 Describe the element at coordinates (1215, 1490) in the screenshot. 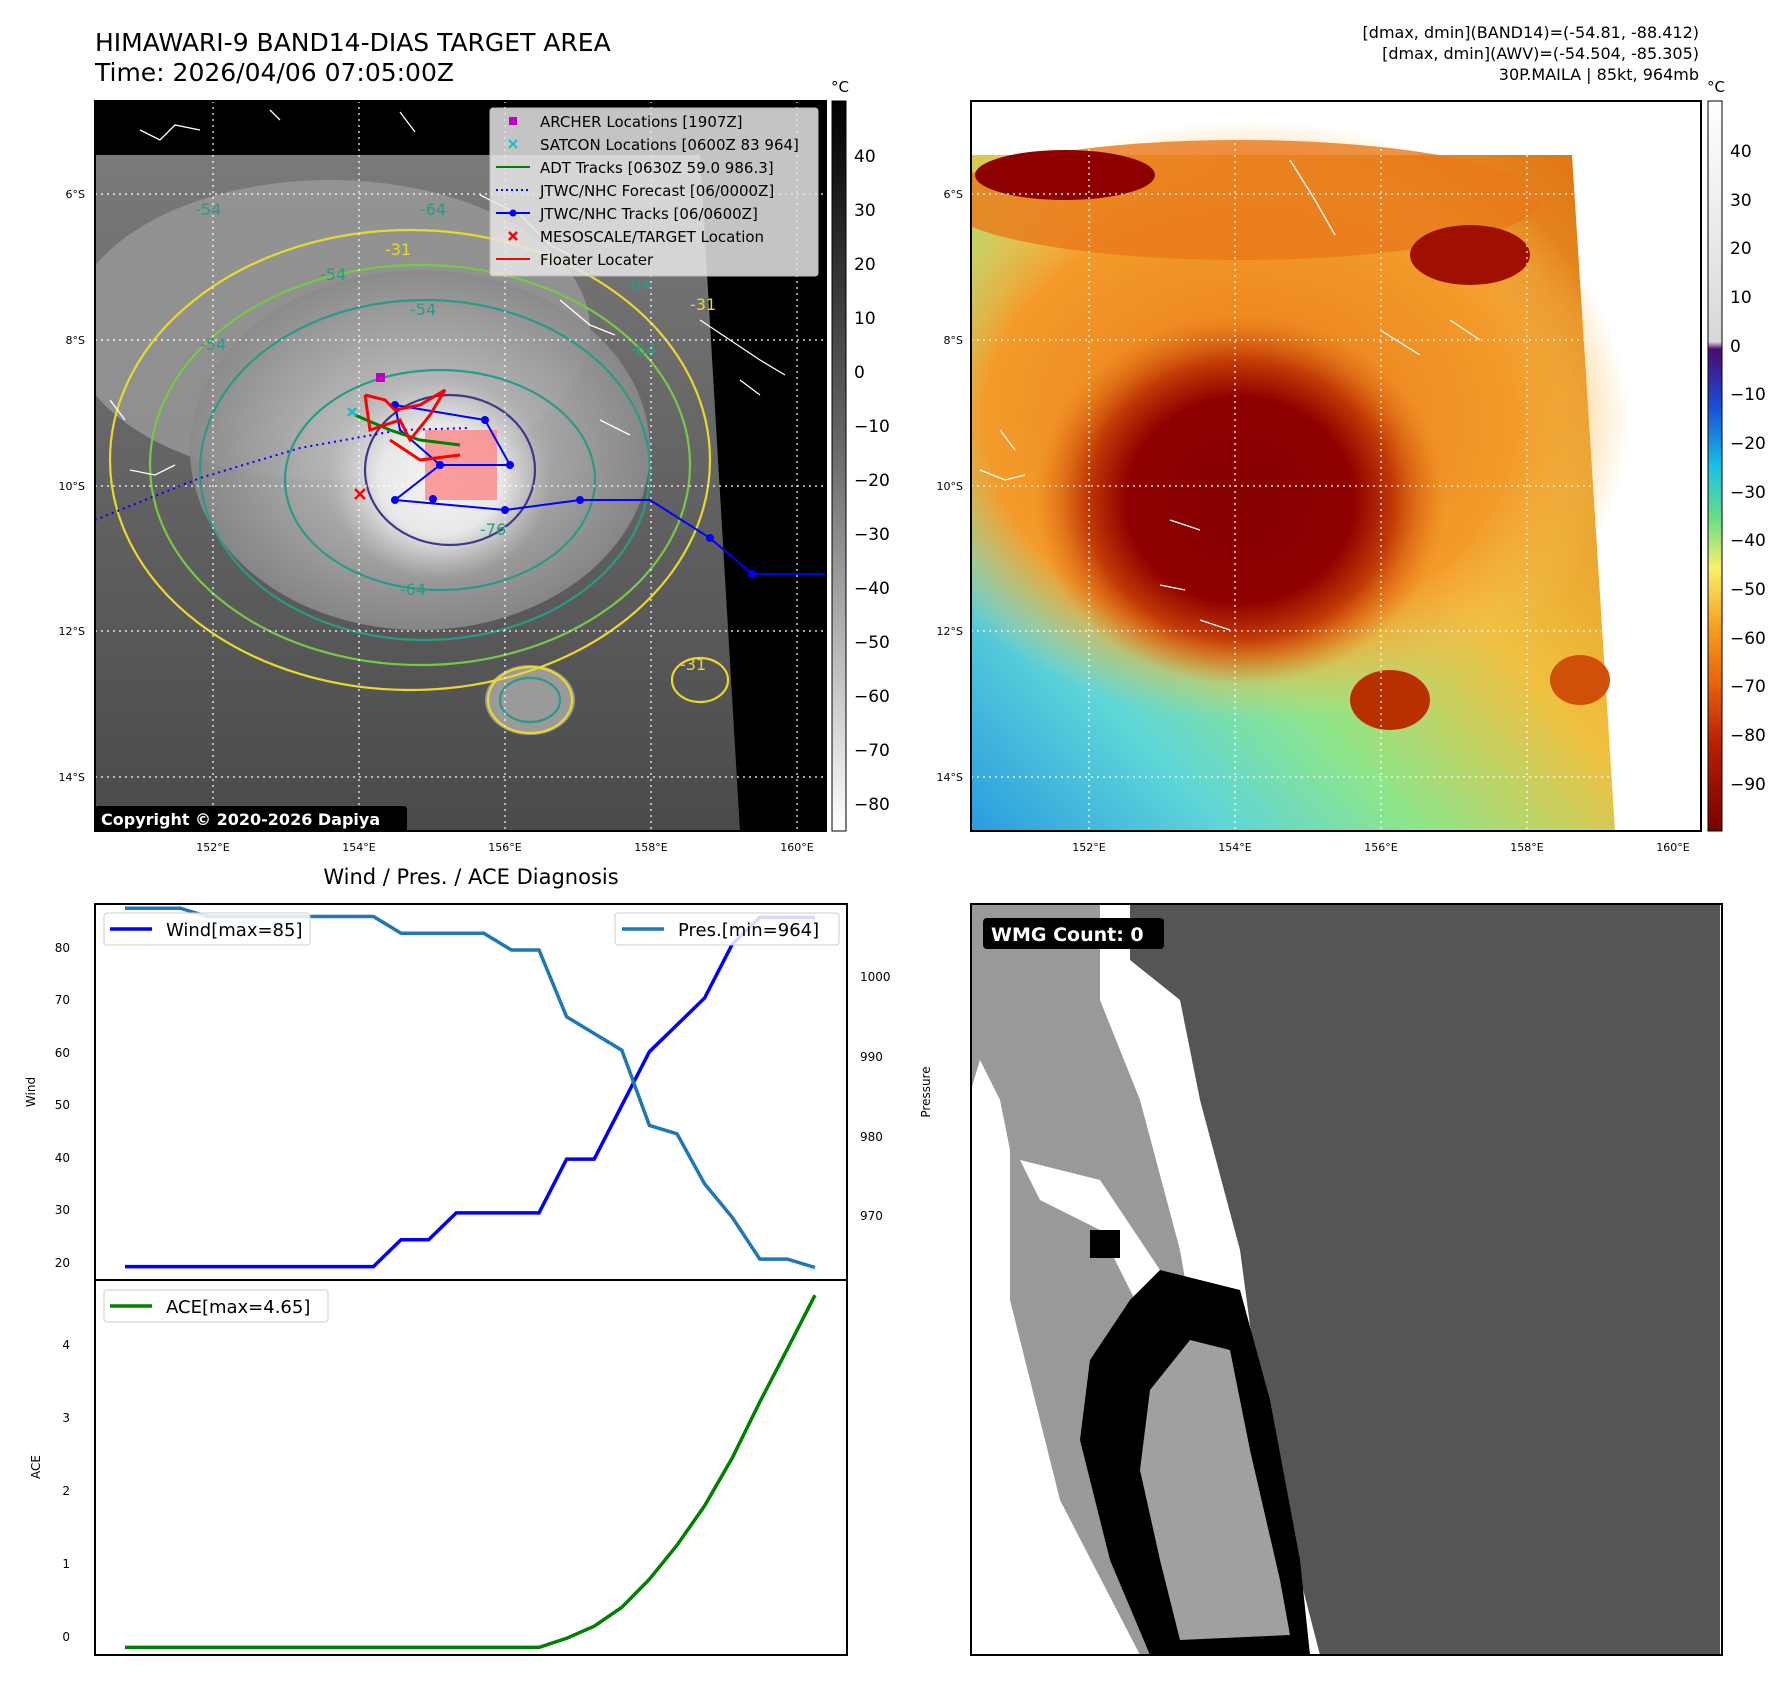

I see `wmg-core` at that location.